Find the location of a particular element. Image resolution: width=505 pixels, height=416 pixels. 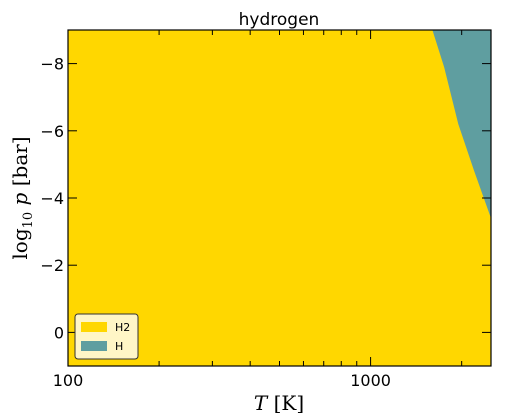

y-tick-label: −4 is located at coordinates (52, 198).